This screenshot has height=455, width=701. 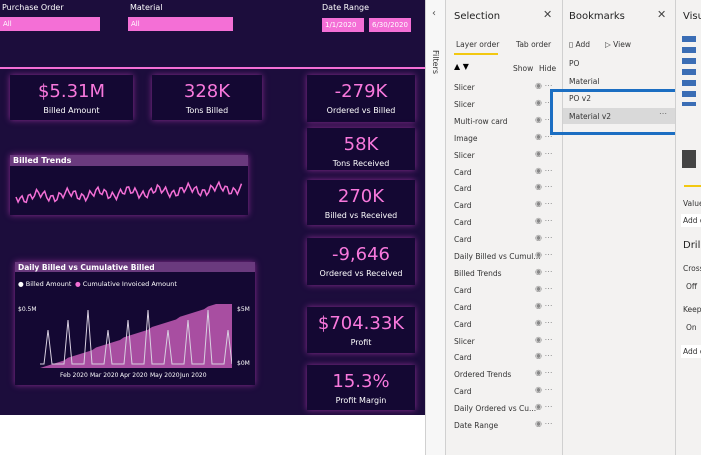 What do you see at coordinates (692, 16) in the screenshot?
I see `pane-title: Visu` at bounding box center [692, 16].